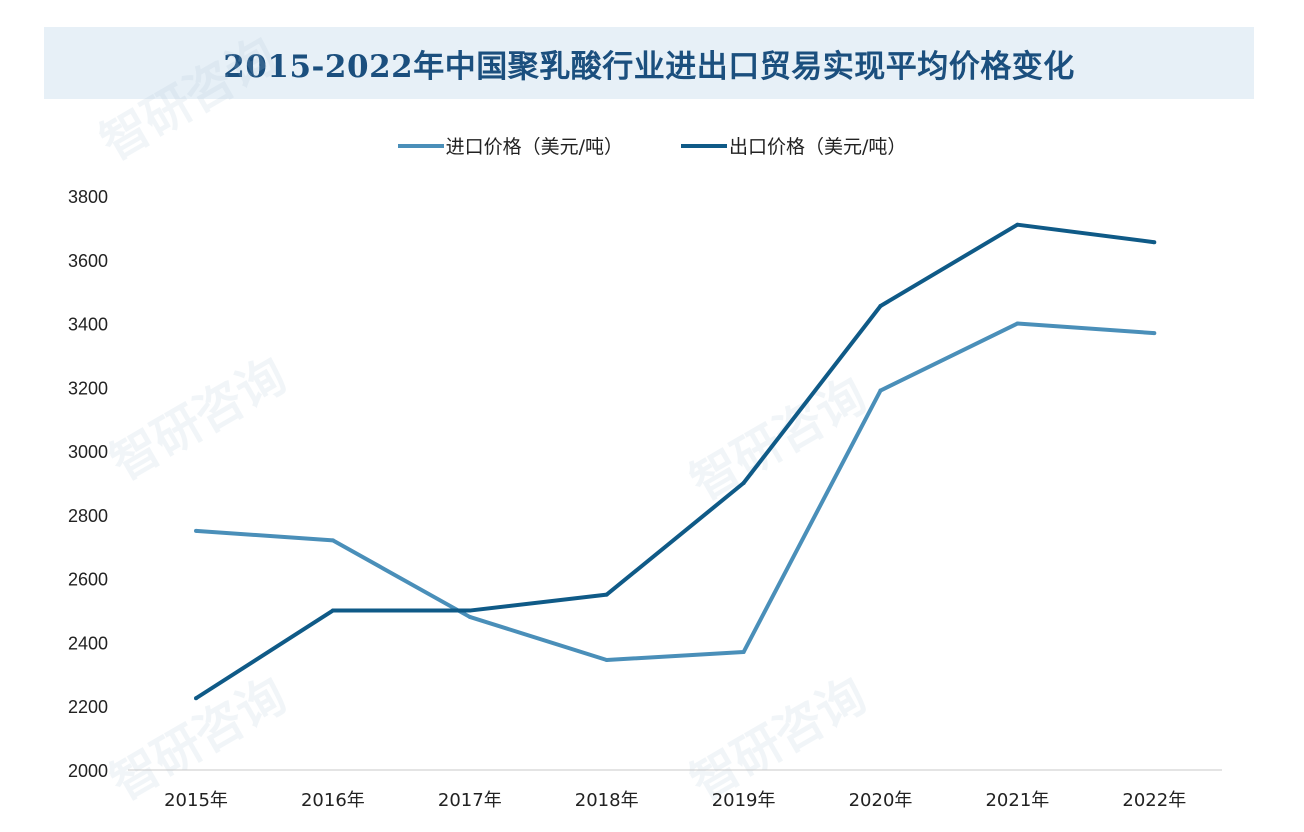  Describe the element at coordinates (704, 145) in the screenshot. I see `legend-swatch-export` at that location.